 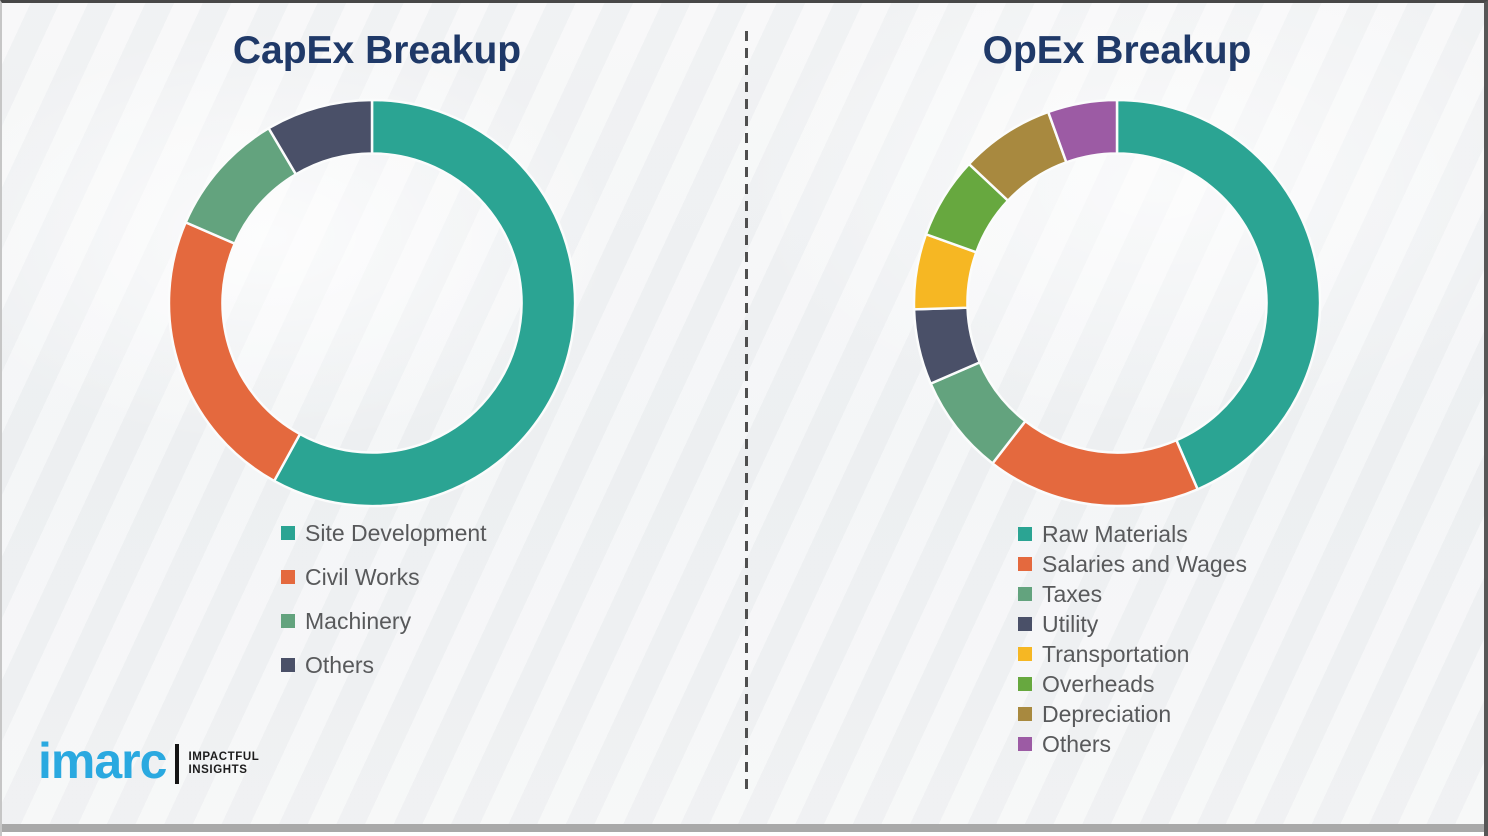 What do you see at coordinates (746, 412) in the screenshot?
I see `dashed-divider` at bounding box center [746, 412].